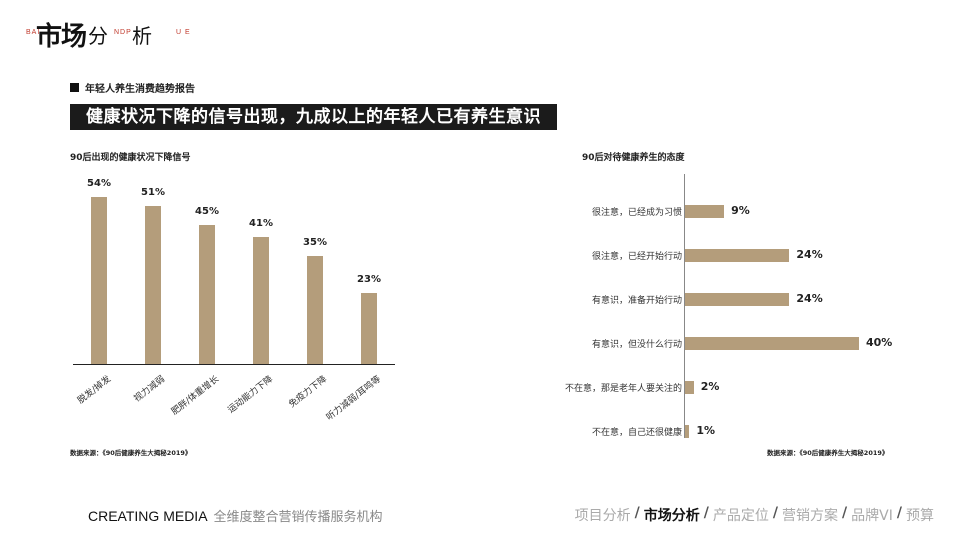  I want to click on logo-sub-2: NDP, so click(123, 32).